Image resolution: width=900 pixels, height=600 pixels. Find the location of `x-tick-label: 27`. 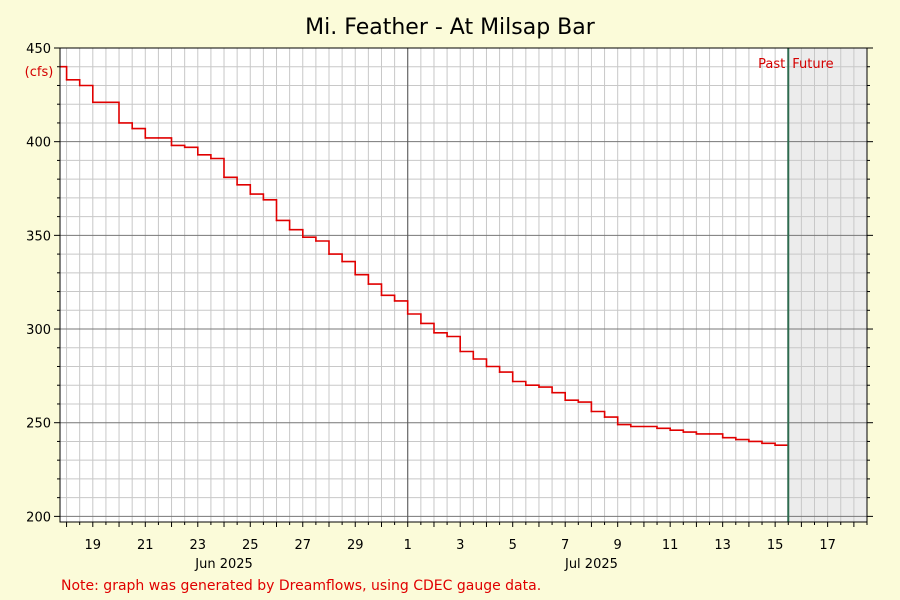

x-tick-label: 27 is located at coordinates (302, 545).